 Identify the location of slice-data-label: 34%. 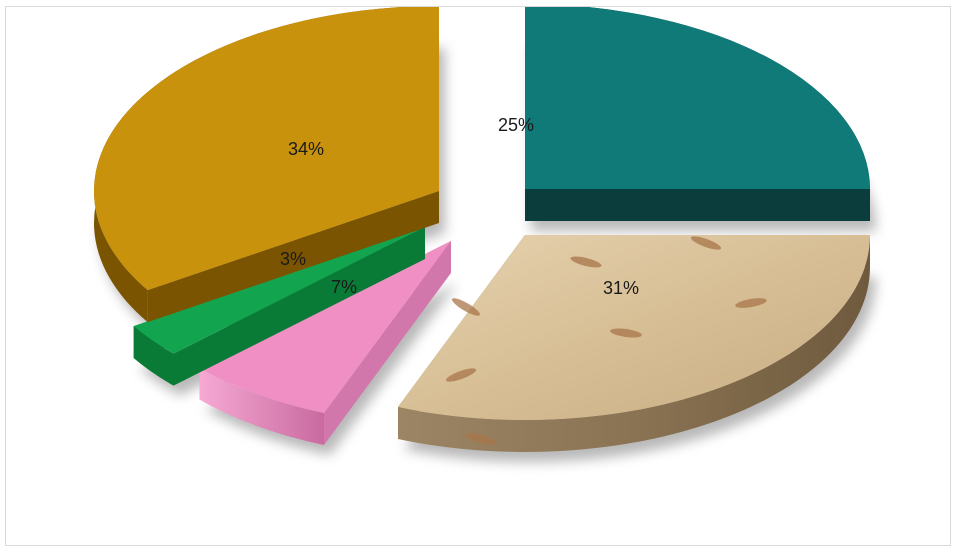
(306, 149).